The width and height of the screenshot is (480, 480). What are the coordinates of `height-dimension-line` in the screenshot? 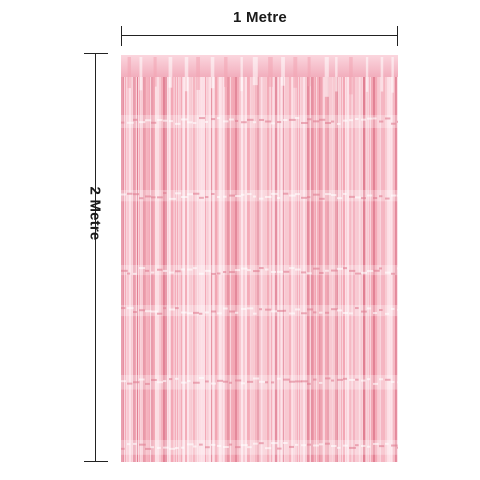 It's located at (95, 257).